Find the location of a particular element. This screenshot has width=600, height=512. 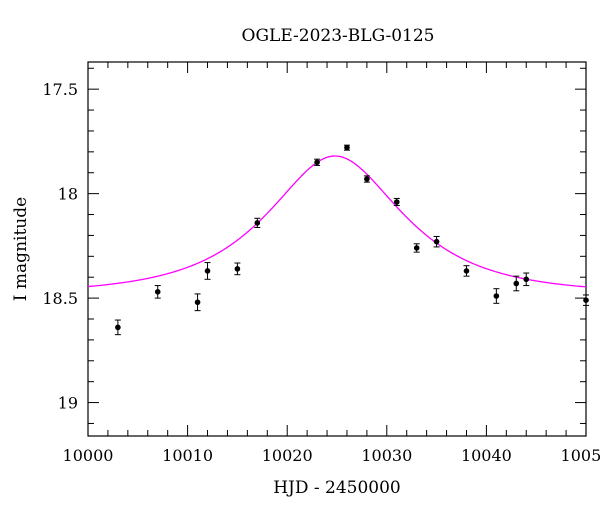

x-tick-label: 10010 is located at coordinates (187, 455).